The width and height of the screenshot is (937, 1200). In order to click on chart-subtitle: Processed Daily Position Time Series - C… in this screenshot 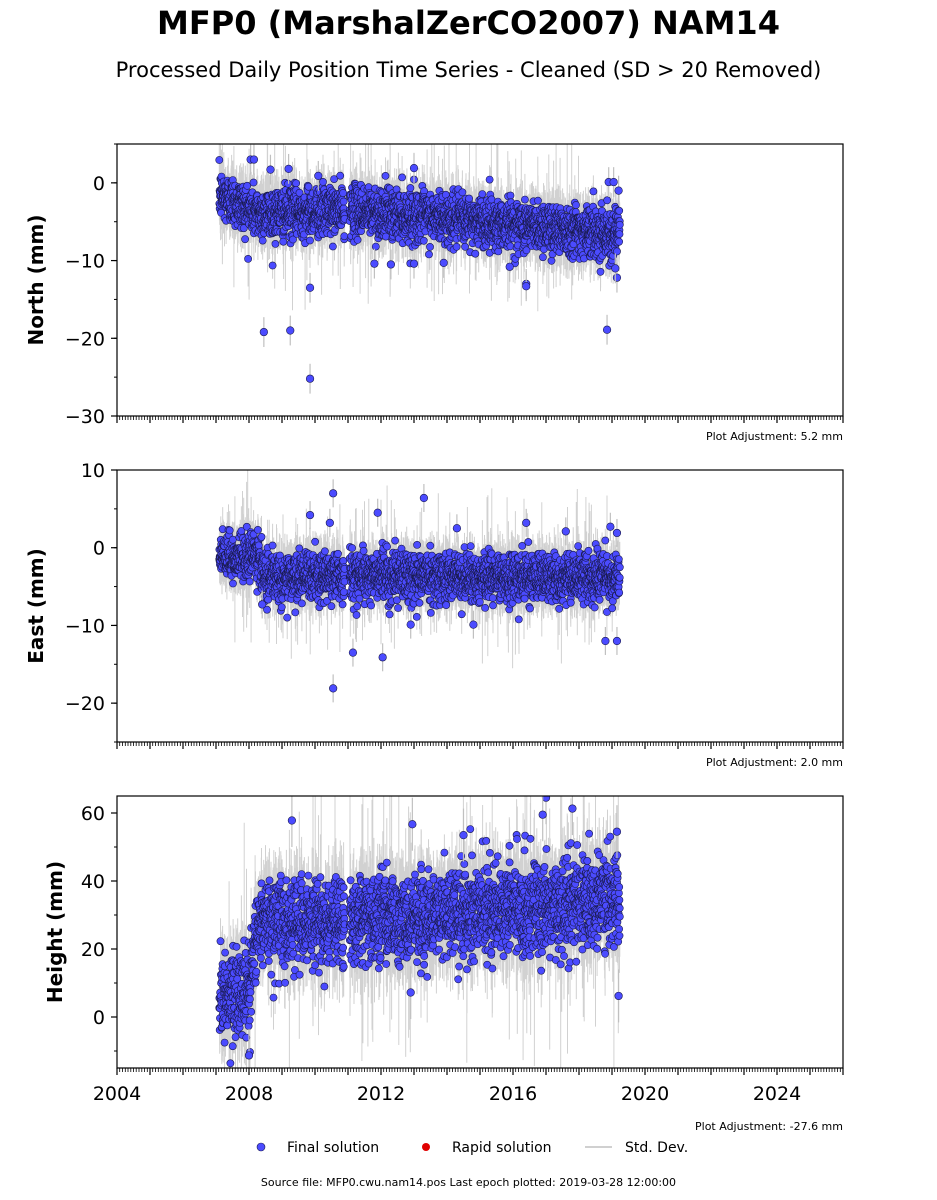, I will do `click(468, 70)`.